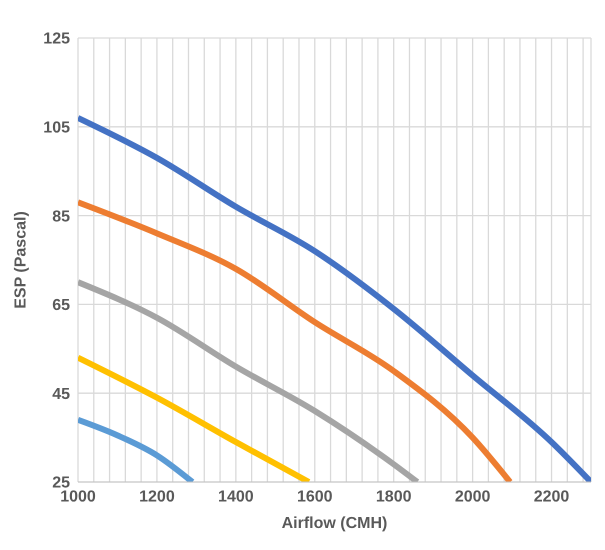 Image resolution: width=605 pixels, height=550 pixels. Describe the element at coordinates (56, 39) in the screenshot. I see `y-tick-label: 125` at that location.